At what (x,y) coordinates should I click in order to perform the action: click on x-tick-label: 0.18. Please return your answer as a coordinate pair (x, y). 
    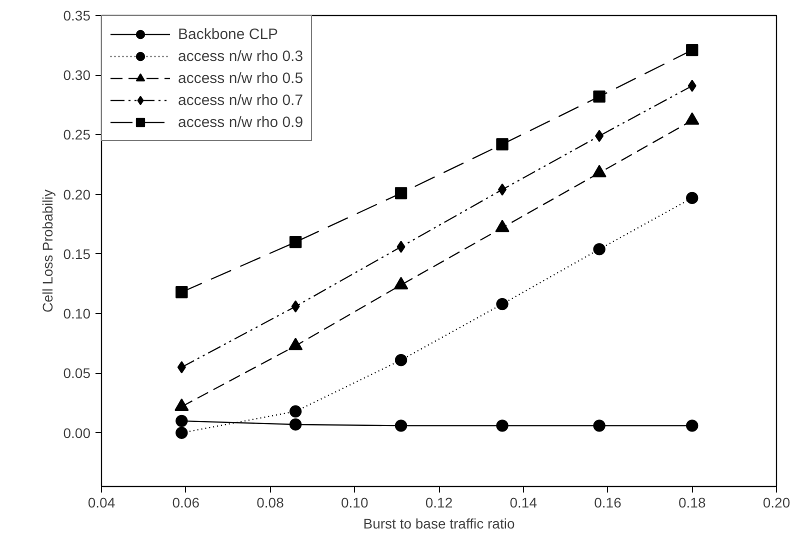
    Looking at the image, I should click on (692, 502).